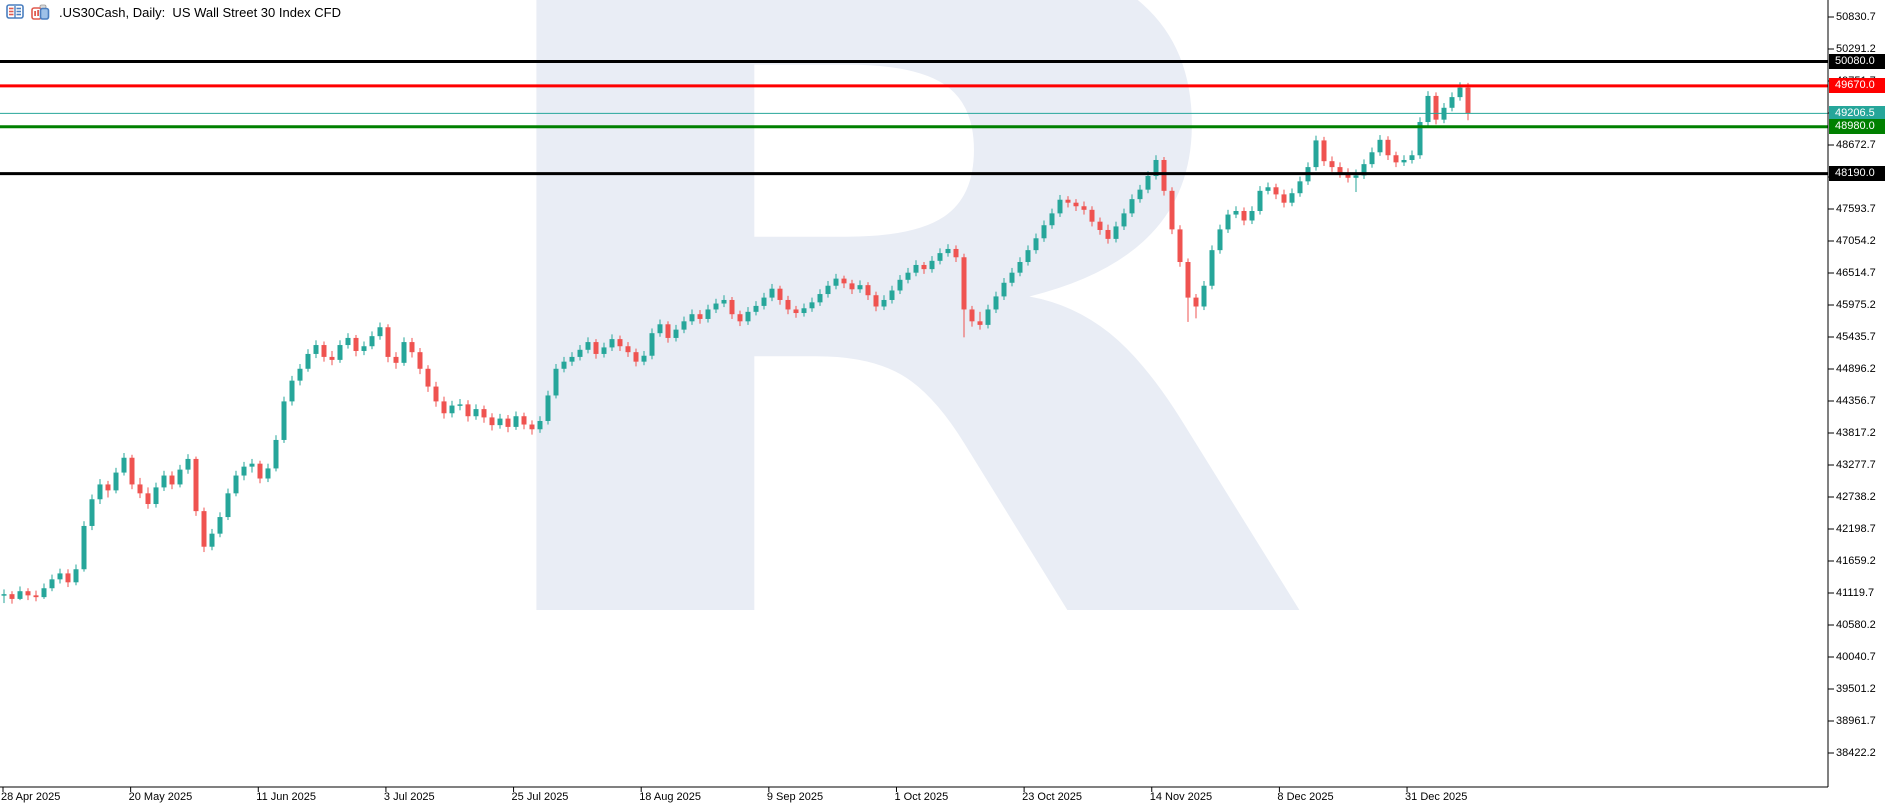  I want to click on price-tick-label: 41659.2, so click(1856, 561).